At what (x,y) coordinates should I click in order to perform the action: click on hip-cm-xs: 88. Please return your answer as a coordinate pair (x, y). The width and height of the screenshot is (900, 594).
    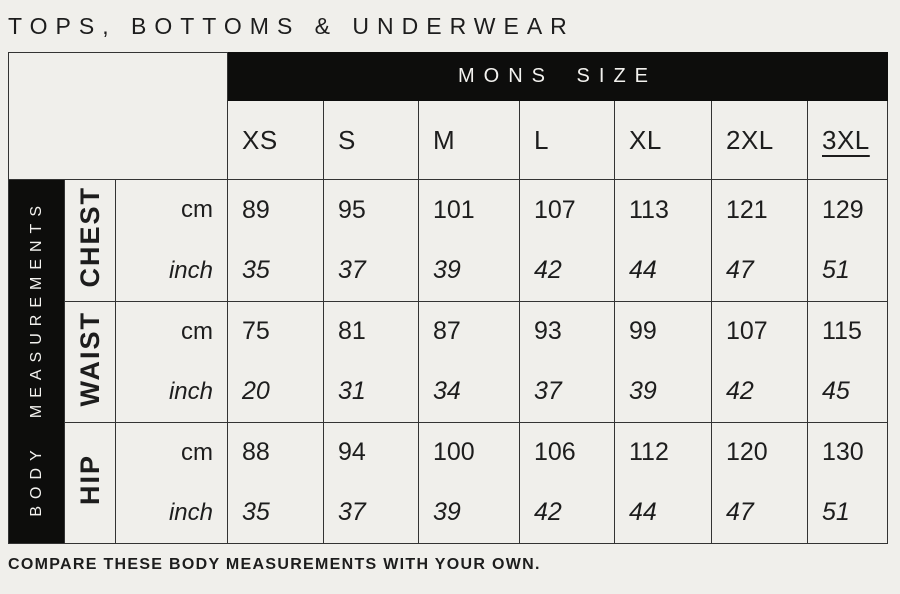
    Looking at the image, I should click on (275, 452).